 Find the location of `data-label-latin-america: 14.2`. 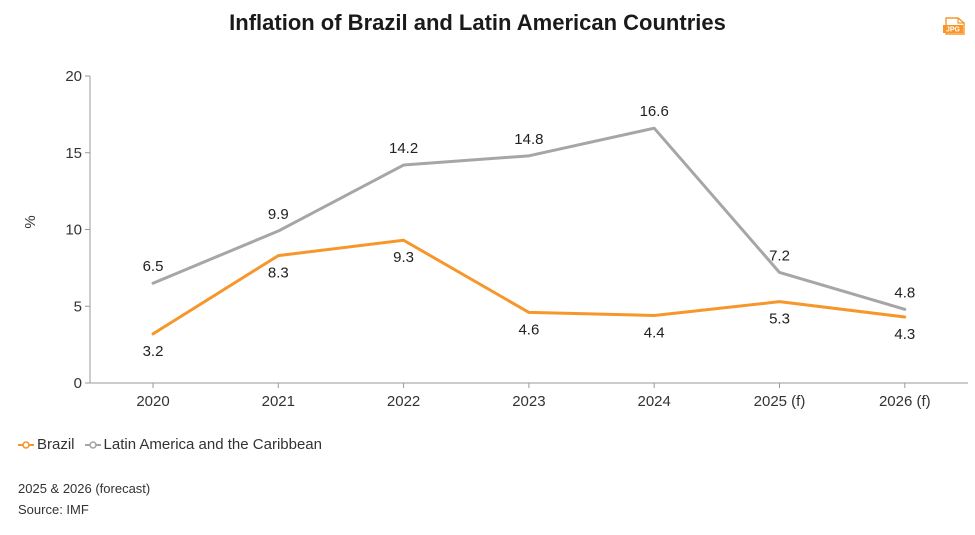

data-label-latin-america: 14.2 is located at coordinates (403, 148).